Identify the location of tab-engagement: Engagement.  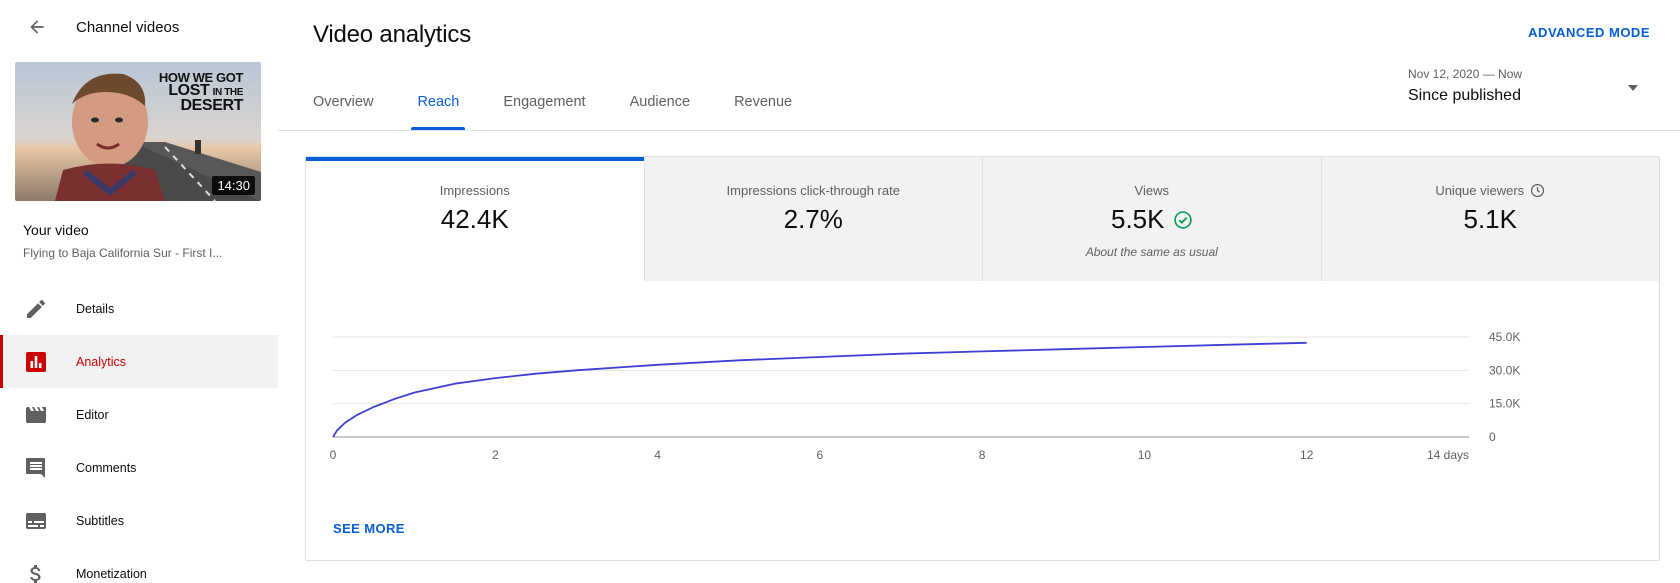
(544, 102).